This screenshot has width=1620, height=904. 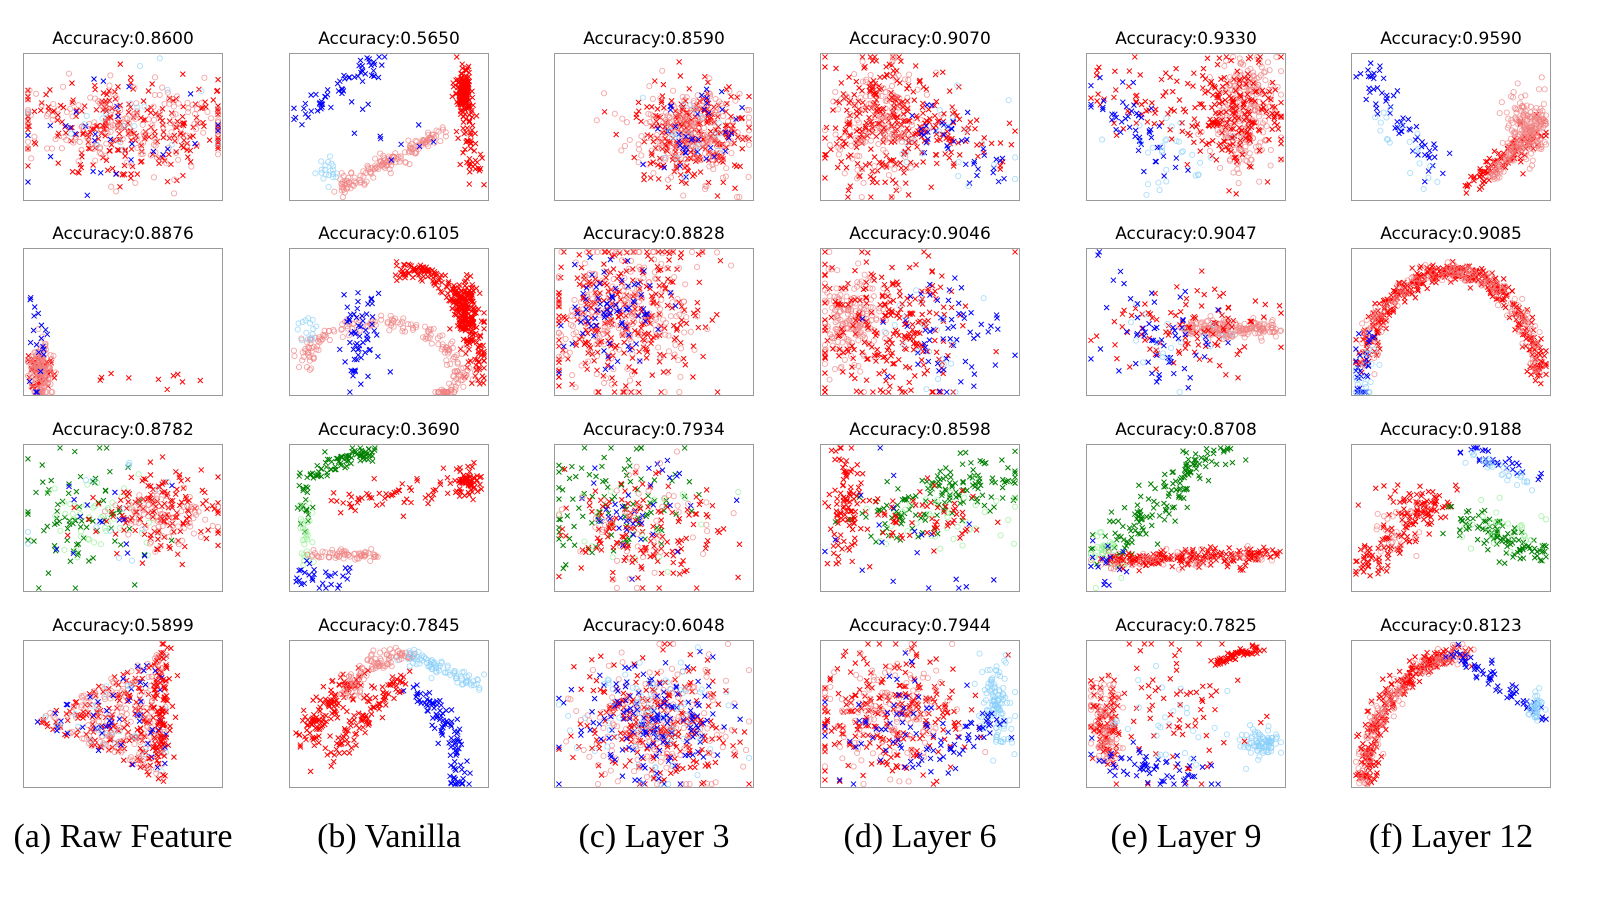 What do you see at coordinates (409, 321) in the screenshot?
I see `scatter-panel: Accuracy:0.6105` at bounding box center [409, 321].